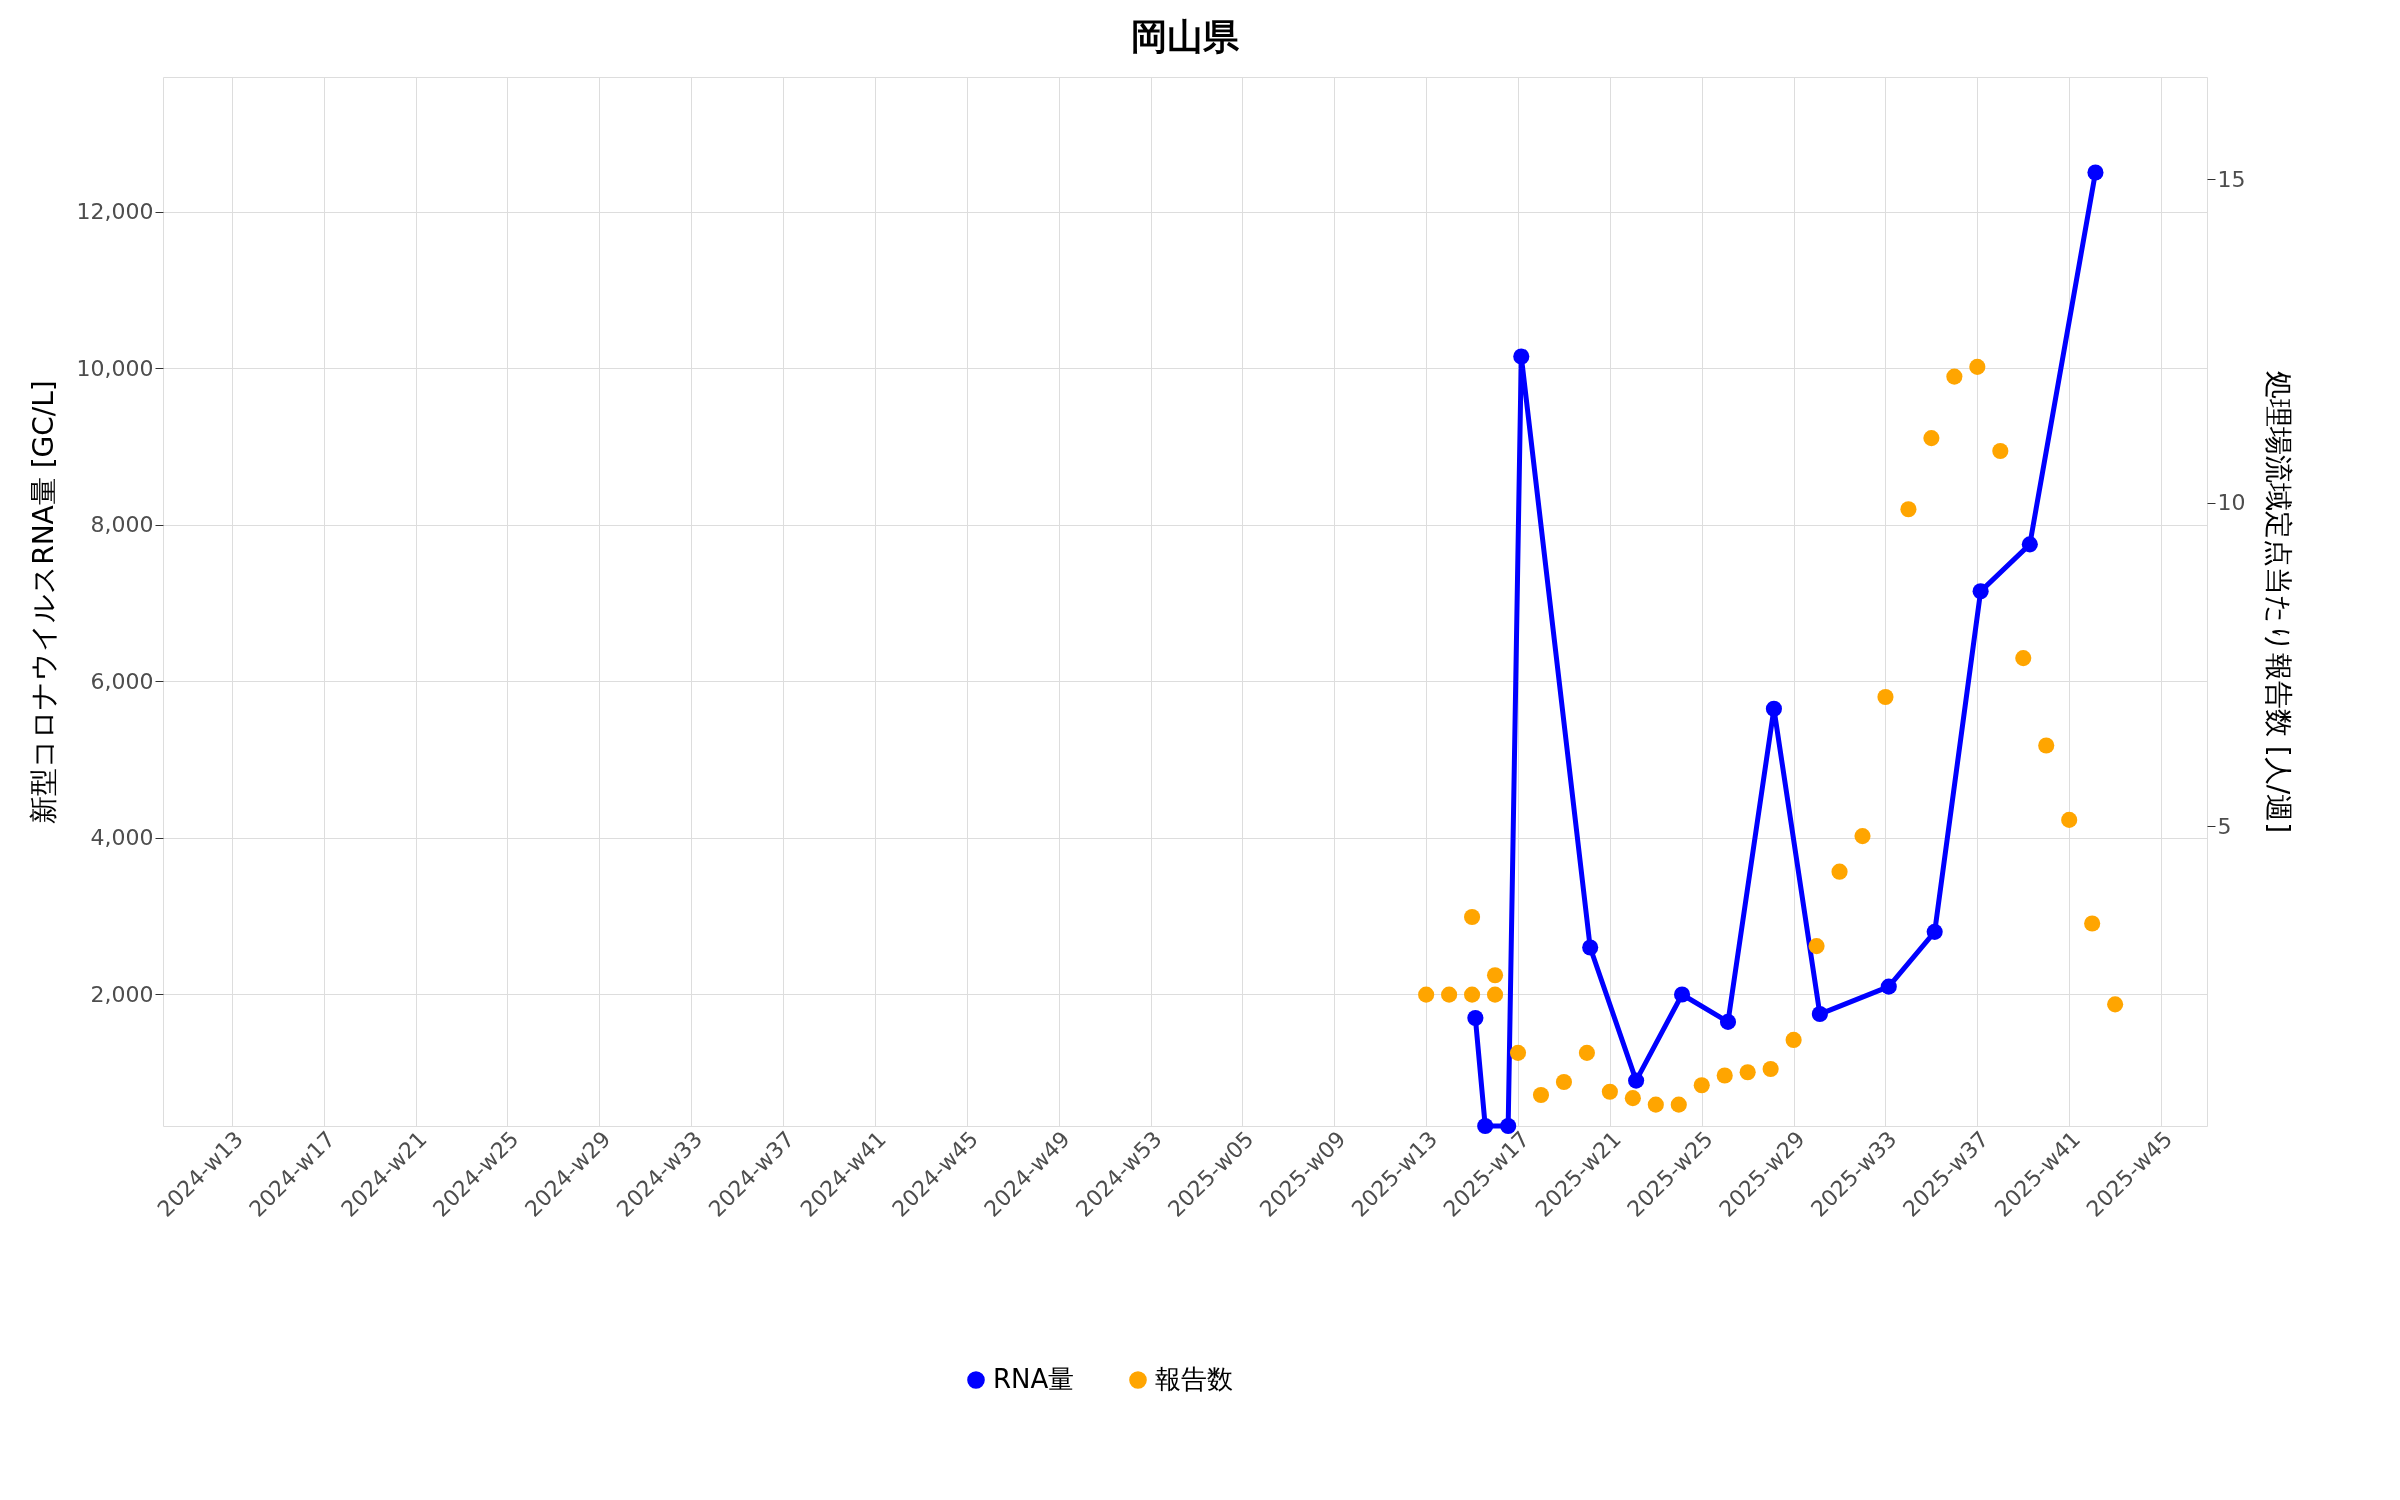 Image resolution: width=2400 pixels, height=1500 pixels. What do you see at coordinates (2231, 503) in the screenshot?
I see `y2-tick-label: 10` at bounding box center [2231, 503].